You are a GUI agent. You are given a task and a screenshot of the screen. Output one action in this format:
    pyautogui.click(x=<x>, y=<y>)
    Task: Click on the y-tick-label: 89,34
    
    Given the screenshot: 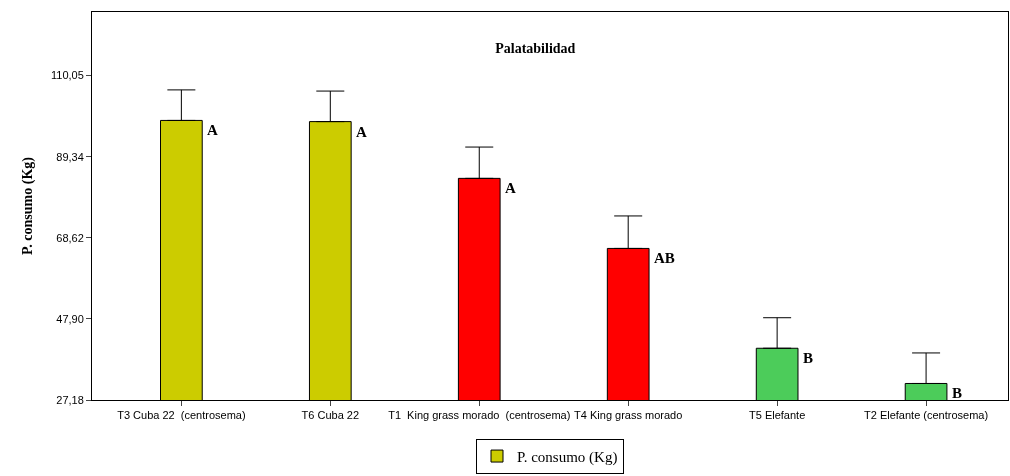 What is the action you would take?
    pyautogui.click(x=70, y=156)
    